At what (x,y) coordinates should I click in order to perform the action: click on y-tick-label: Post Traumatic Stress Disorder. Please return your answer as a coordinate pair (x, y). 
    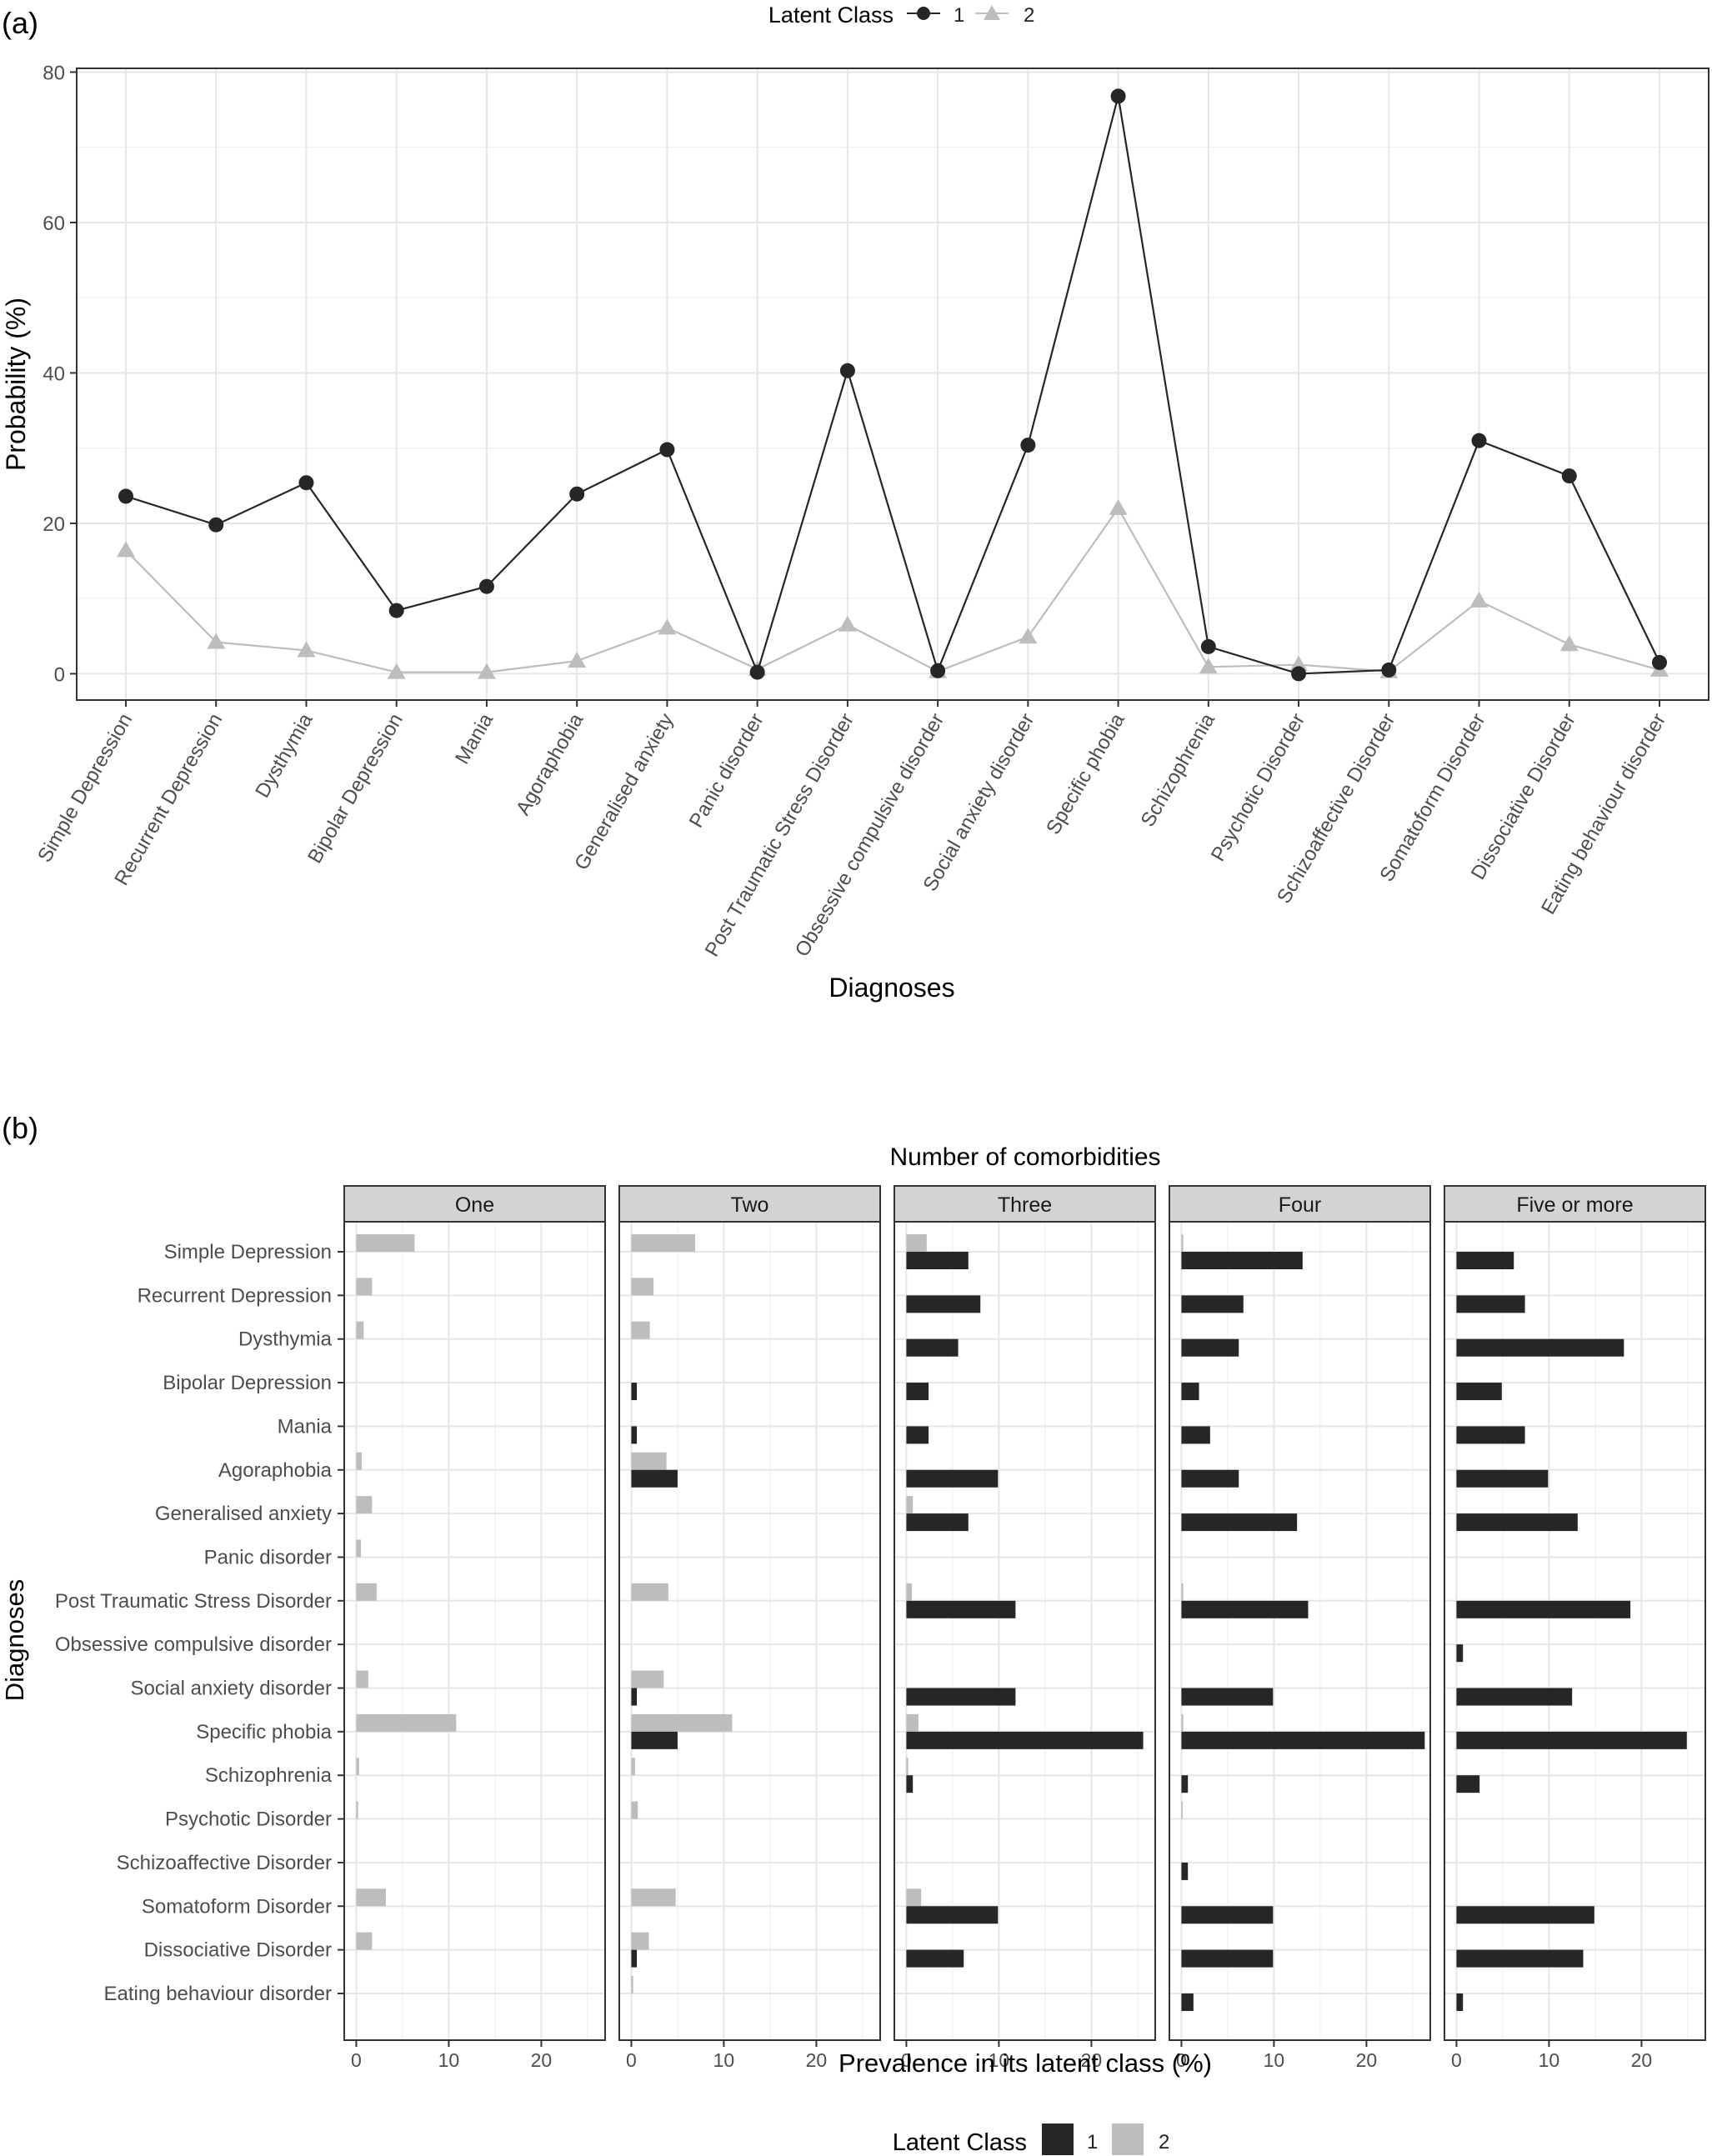
    Looking at the image, I should click on (193, 1601).